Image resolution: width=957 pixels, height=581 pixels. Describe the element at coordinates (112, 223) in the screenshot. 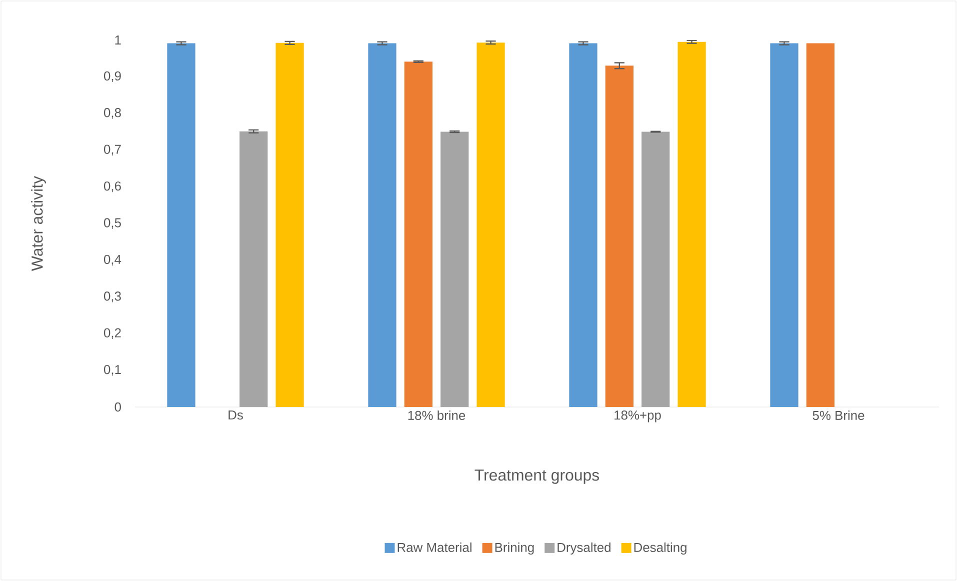

I see `y-tick-label: 0,5` at that location.